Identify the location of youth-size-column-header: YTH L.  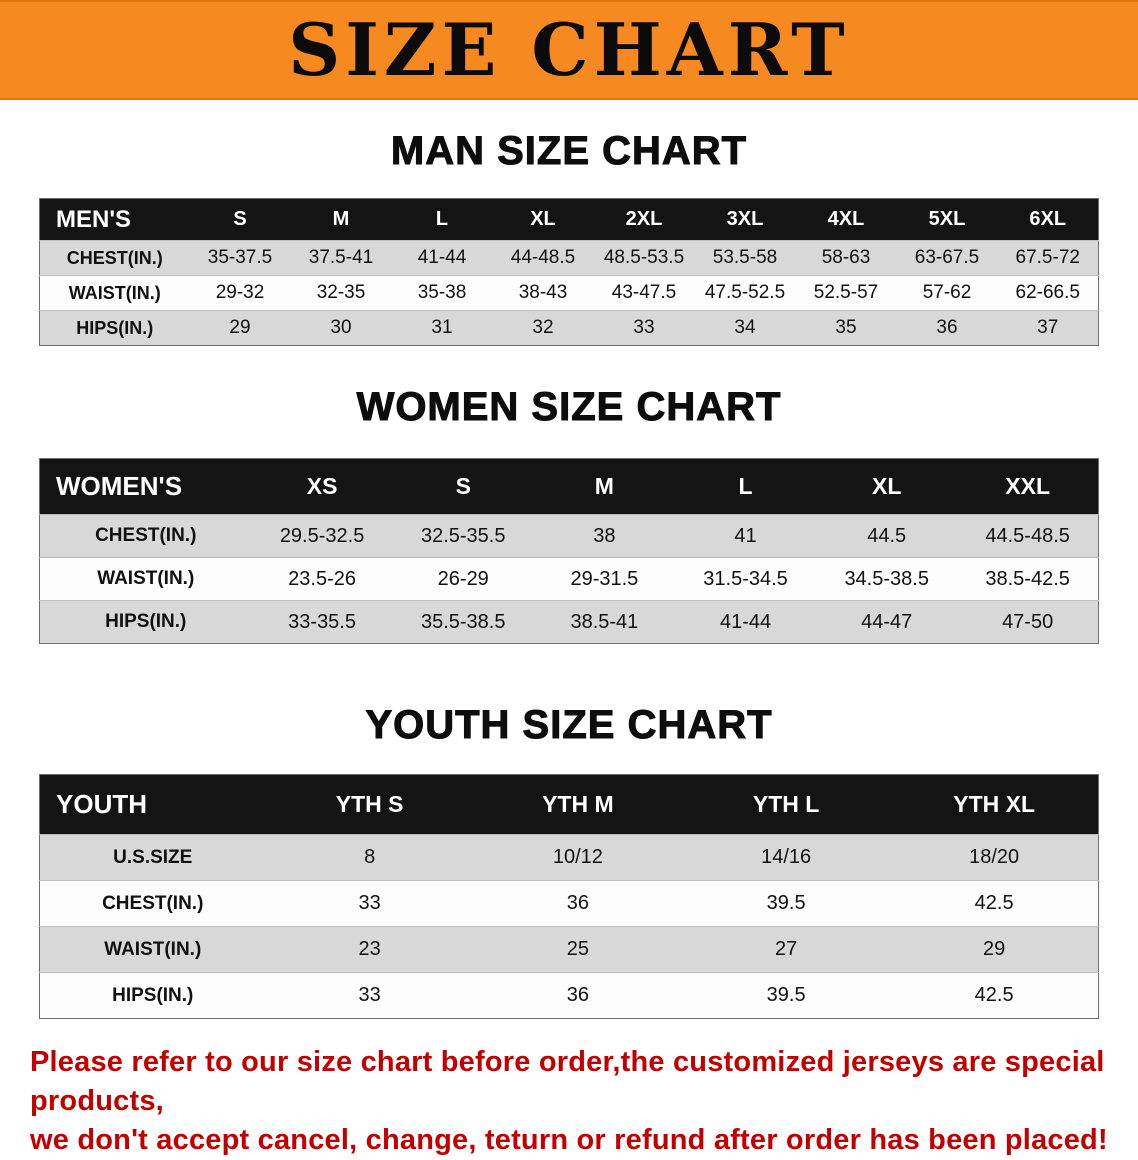
(786, 804).